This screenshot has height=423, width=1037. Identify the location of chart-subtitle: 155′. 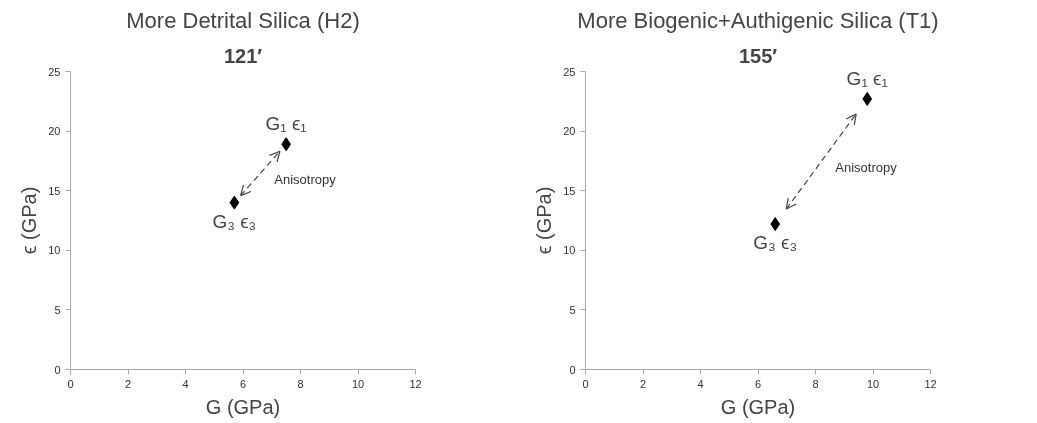
(758, 55).